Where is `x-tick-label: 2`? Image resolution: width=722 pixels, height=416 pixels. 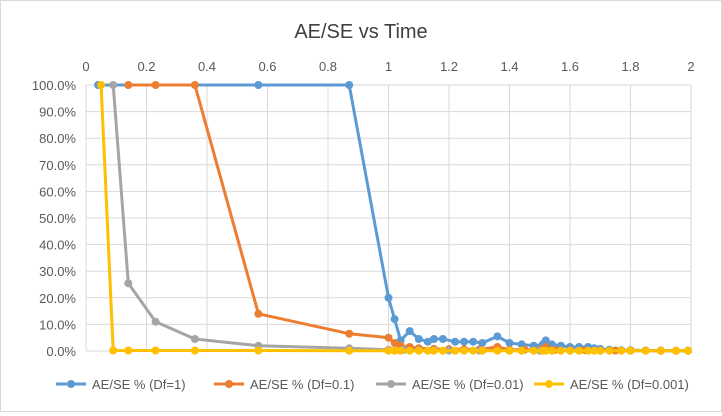
x-tick-label: 2 is located at coordinates (690, 66).